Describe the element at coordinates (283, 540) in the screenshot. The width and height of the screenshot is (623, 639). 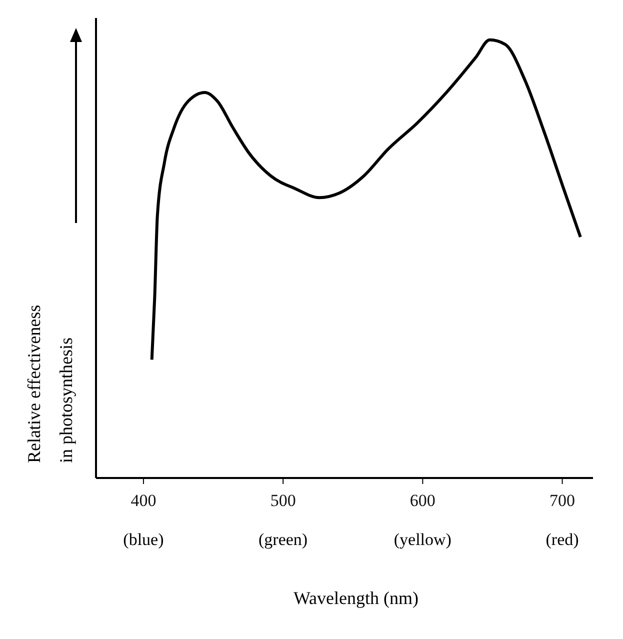
I see `text: (green)` at that location.